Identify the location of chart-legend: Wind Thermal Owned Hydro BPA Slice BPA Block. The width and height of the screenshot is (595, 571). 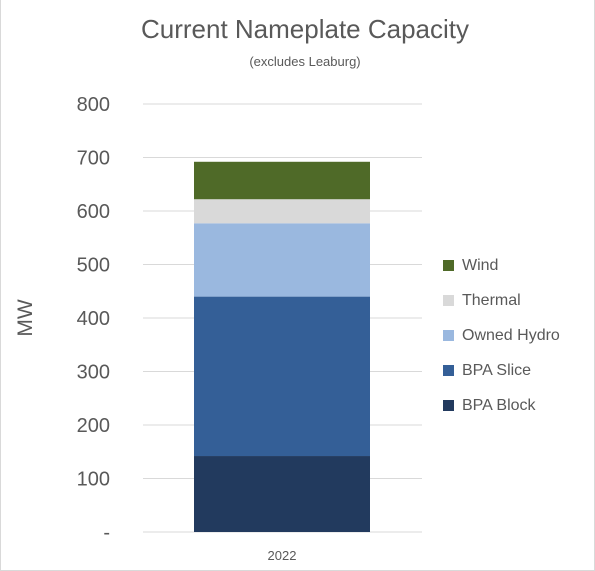
(501, 335).